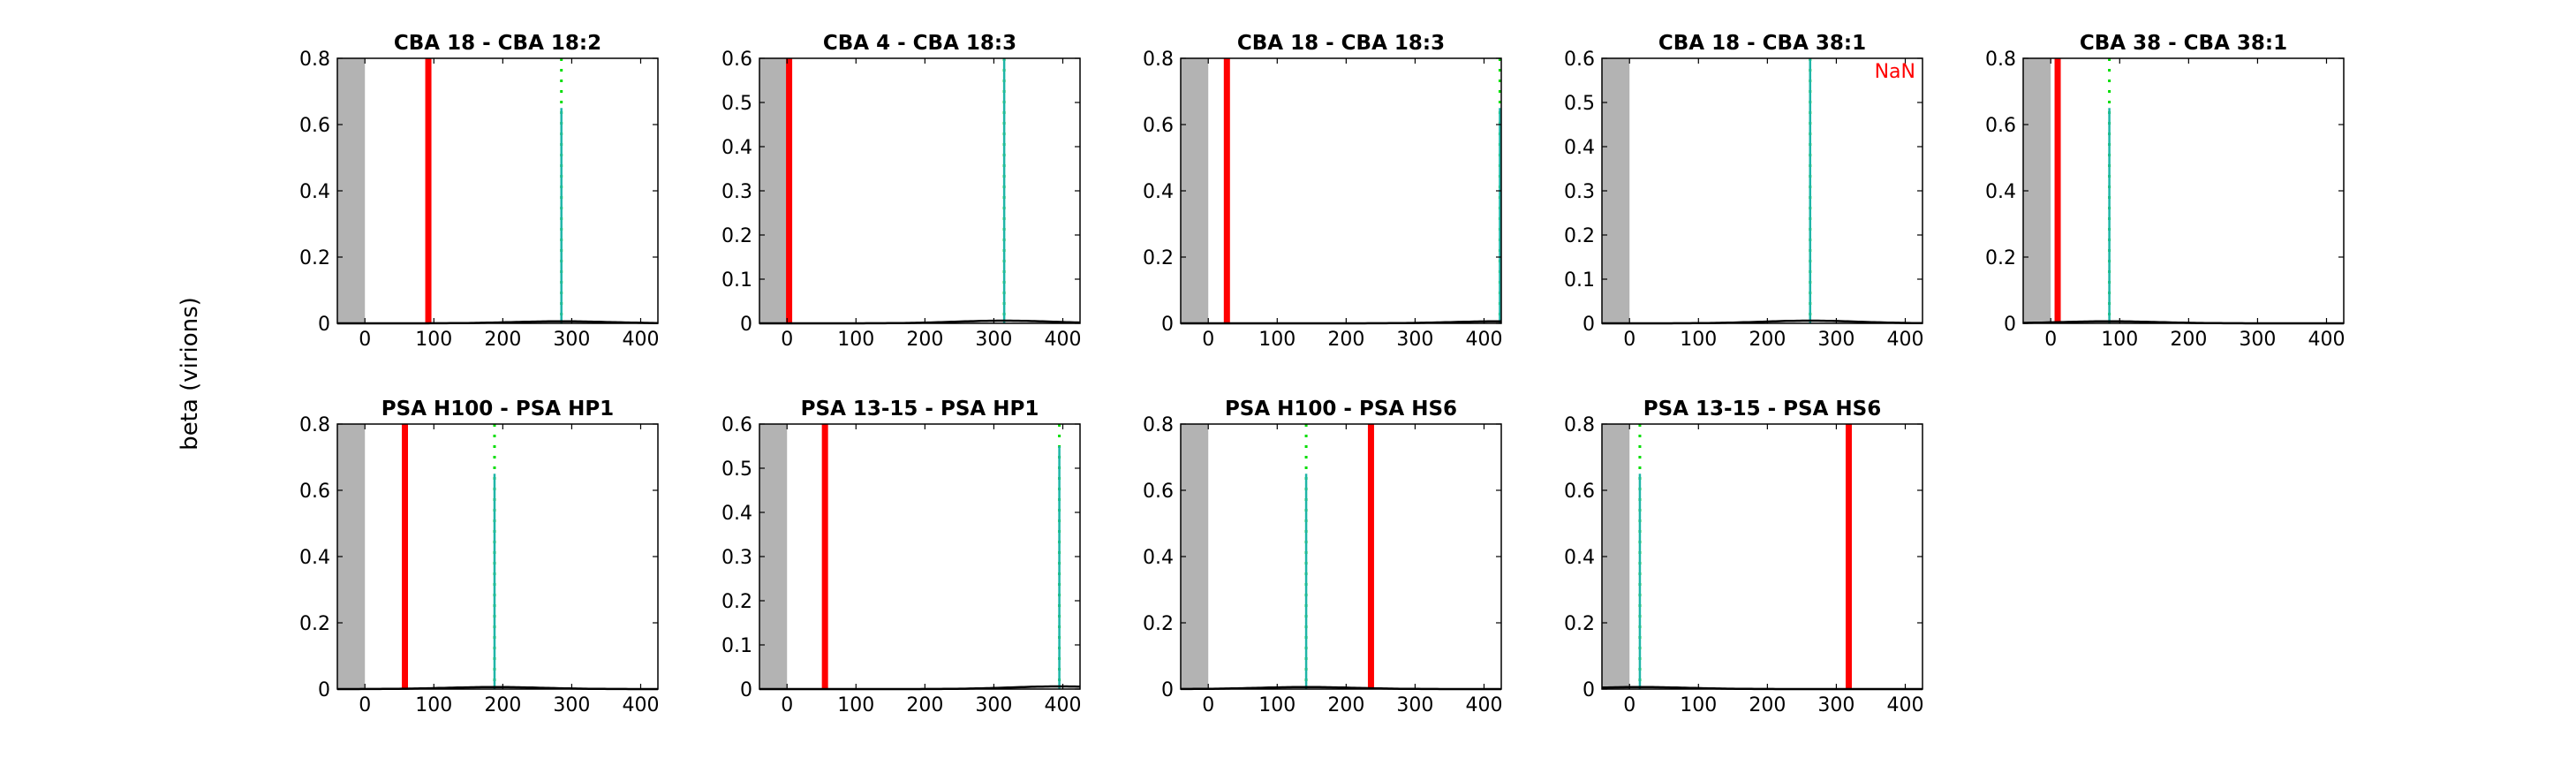 The image size is (2576, 773). What do you see at coordinates (1895, 72) in the screenshot?
I see `nan-annotation: NaN` at bounding box center [1895, 72].